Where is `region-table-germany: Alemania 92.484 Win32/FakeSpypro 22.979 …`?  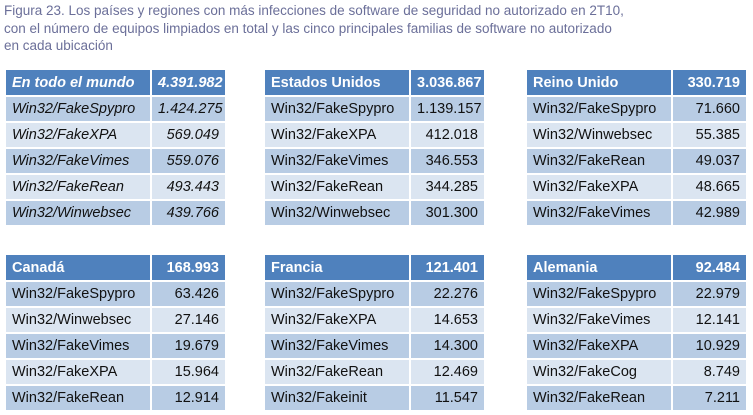 region-table-germany: Alemania 92.484 Win32/FakeSpypro 22.979 … is located at coordinates (636, 333).